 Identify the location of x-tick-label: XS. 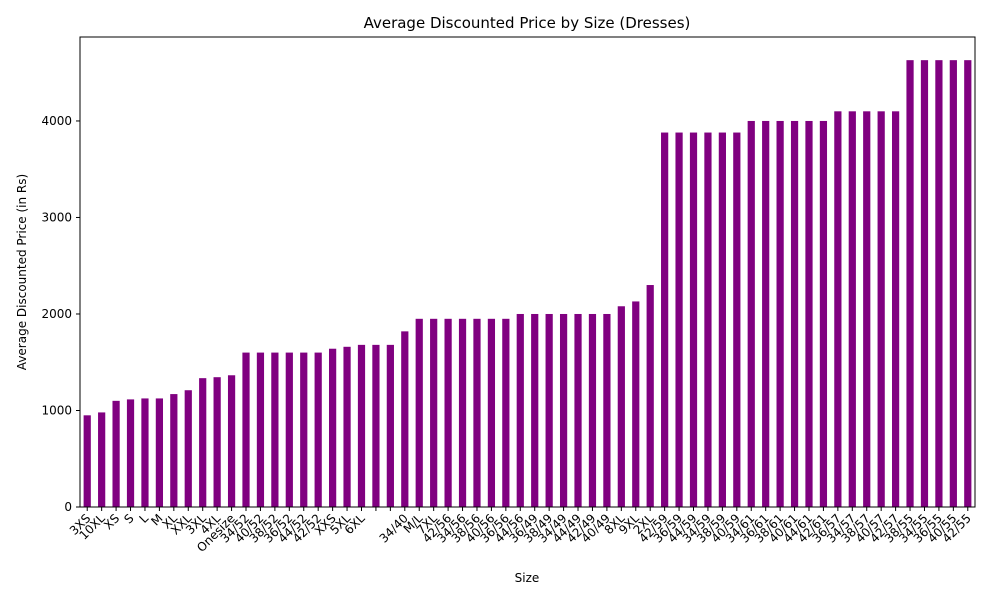
(111, 521).